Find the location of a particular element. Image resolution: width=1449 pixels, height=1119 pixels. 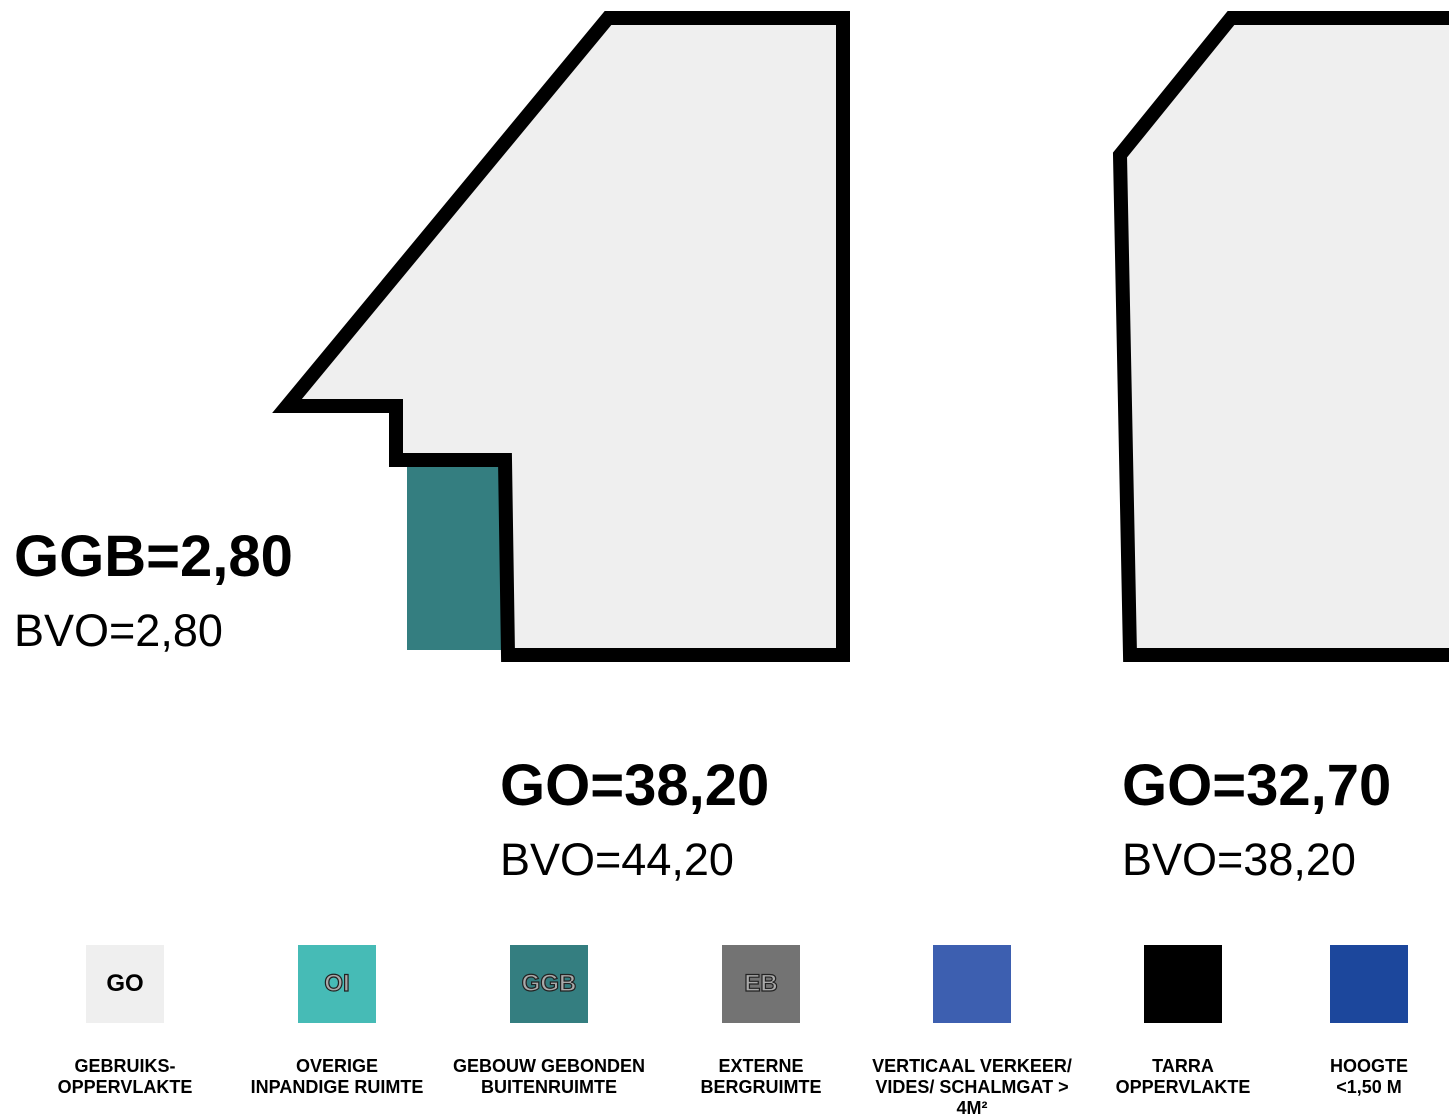

left-bvo-value: BVO=44,20 is located at coordinates (617, 859).